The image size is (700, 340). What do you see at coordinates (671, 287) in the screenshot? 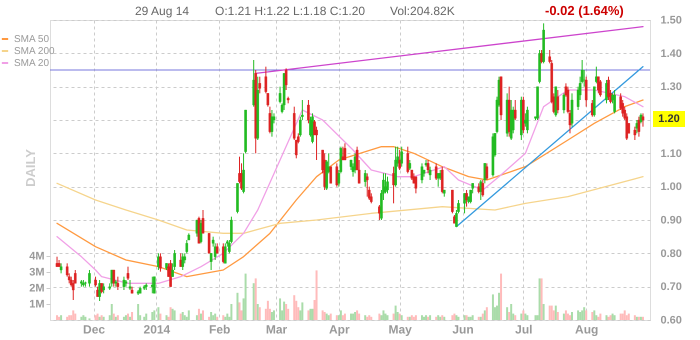
I see `y-tick-label: 0.70` at bounding box center [671, 287].